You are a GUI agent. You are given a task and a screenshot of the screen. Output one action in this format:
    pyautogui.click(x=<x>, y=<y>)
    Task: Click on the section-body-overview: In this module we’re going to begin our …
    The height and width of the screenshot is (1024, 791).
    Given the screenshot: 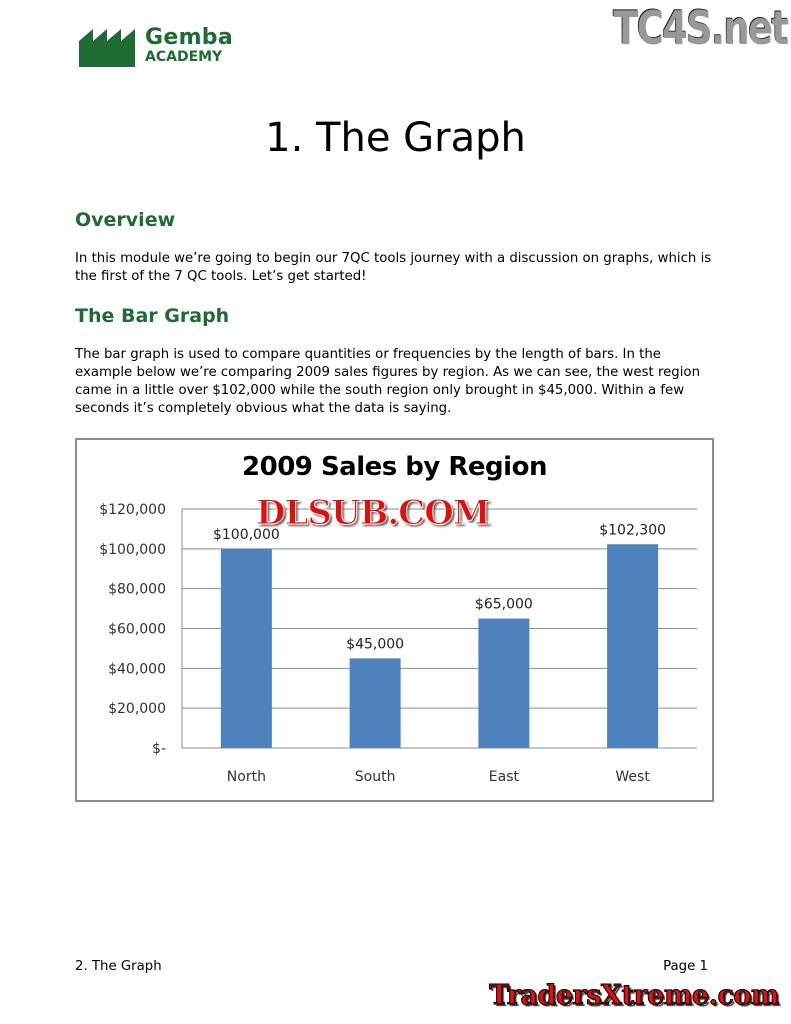 What is the action you would take?
    pyautogui.click(x=393, y=267)
    